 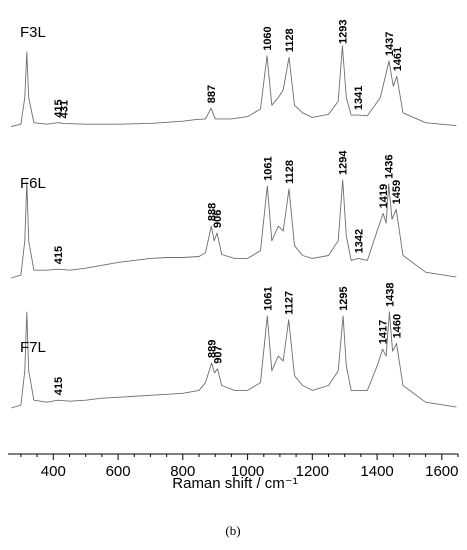 What do you see at coordinates (212, 212) in the screenshot?
I see `peak-label: 888` at bounding box center [212, 212].